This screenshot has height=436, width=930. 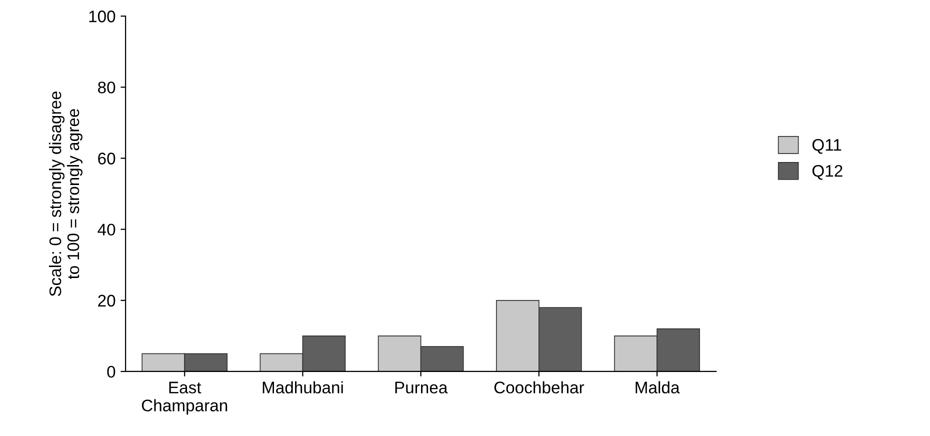 What do you see at coordinates (107, 88) in the screenshot?
I see `y-tick-label: 80` at bounding box center [107, 88].